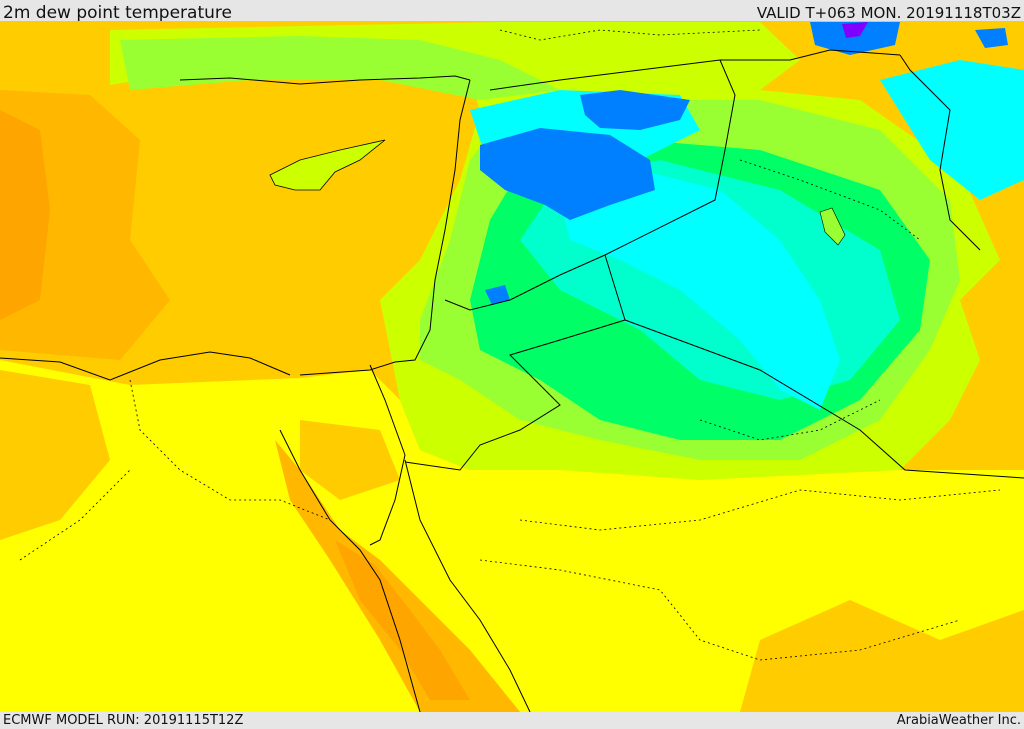 Image resolution: width=1024 pixels, height=729 pixels. I want to click on amber-patch-libya, so click(55, 455).